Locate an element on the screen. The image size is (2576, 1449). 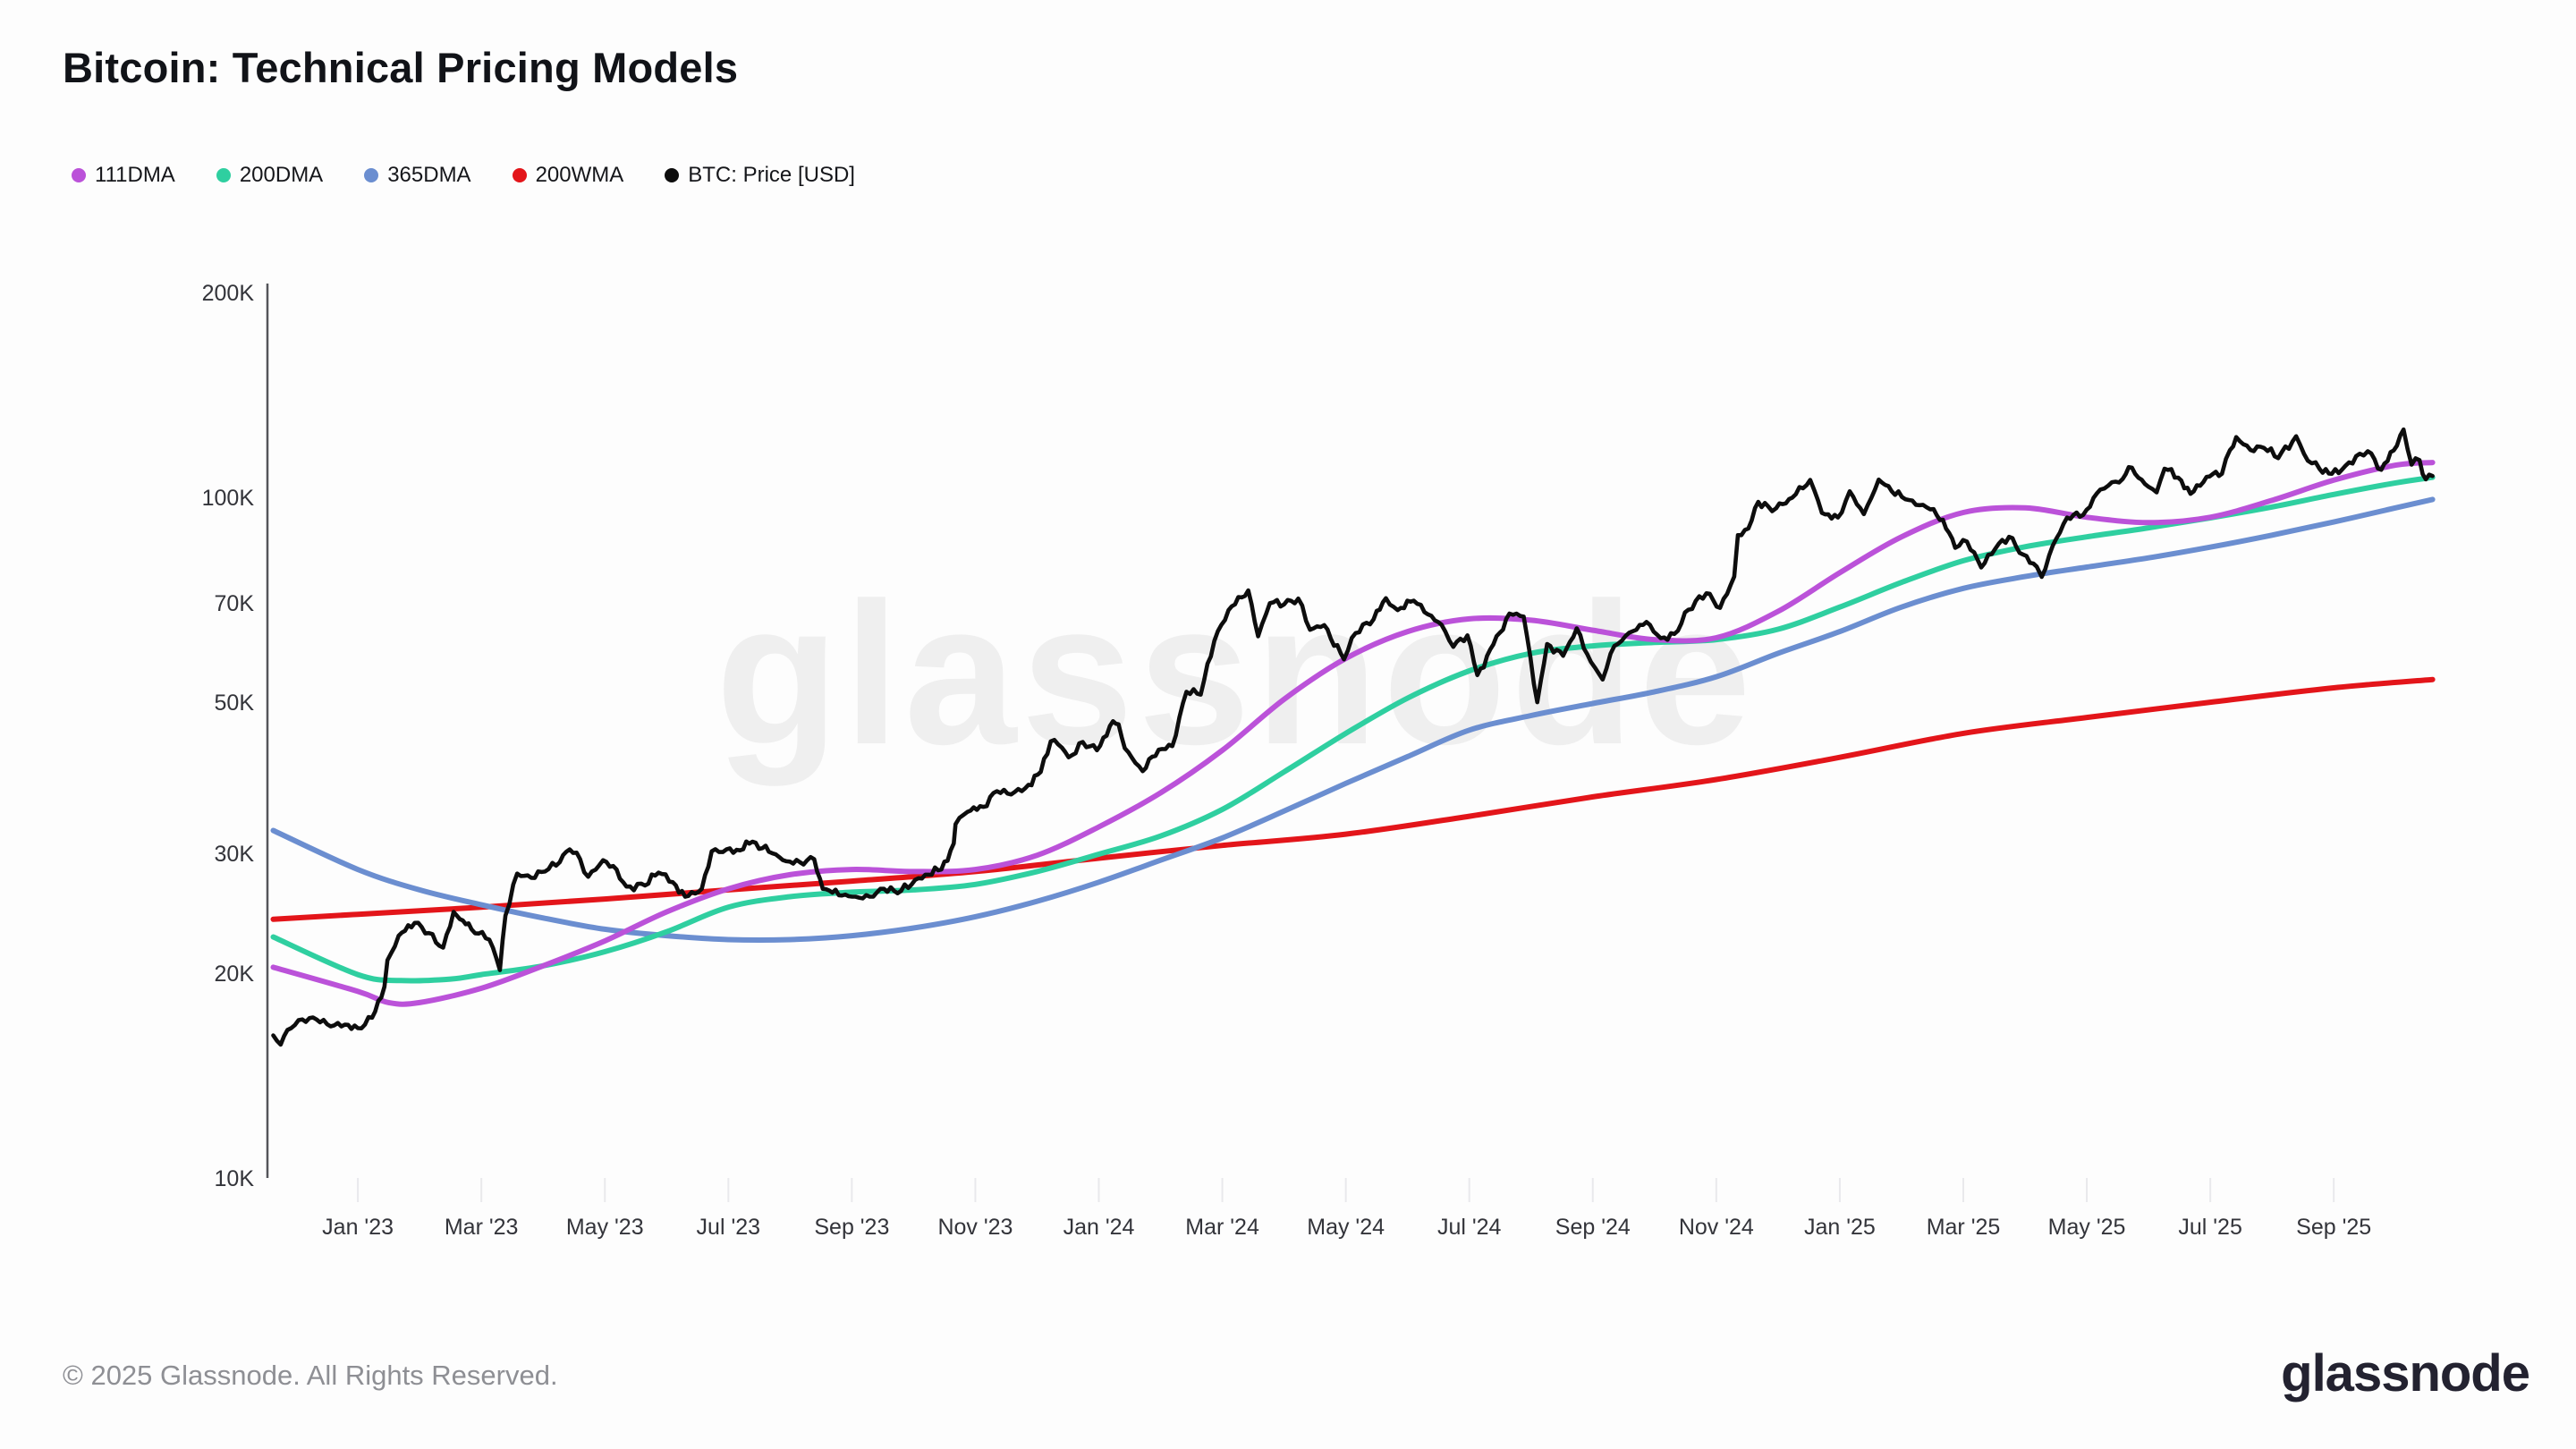
legend-item: 200WMA is located at coordinates (568, 175).